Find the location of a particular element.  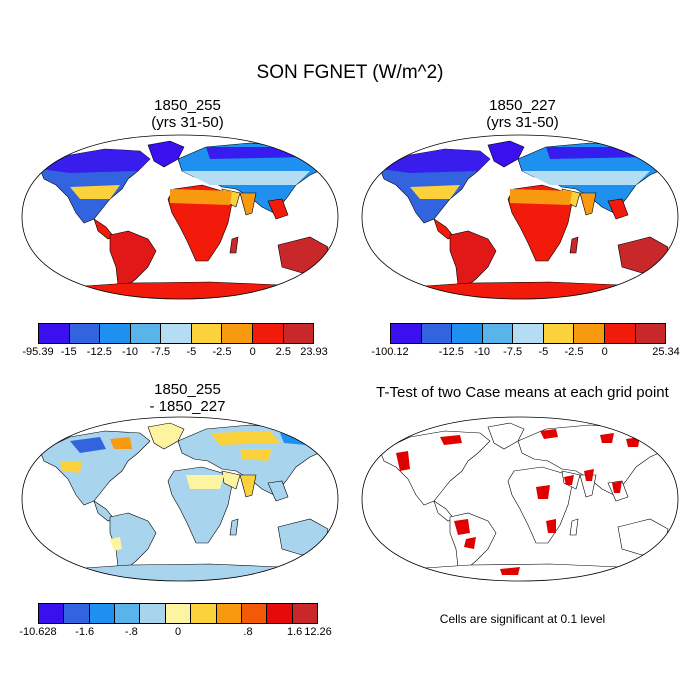

figure-title: SON FGNET (W/m^2) is located at coordinates (350, 72).